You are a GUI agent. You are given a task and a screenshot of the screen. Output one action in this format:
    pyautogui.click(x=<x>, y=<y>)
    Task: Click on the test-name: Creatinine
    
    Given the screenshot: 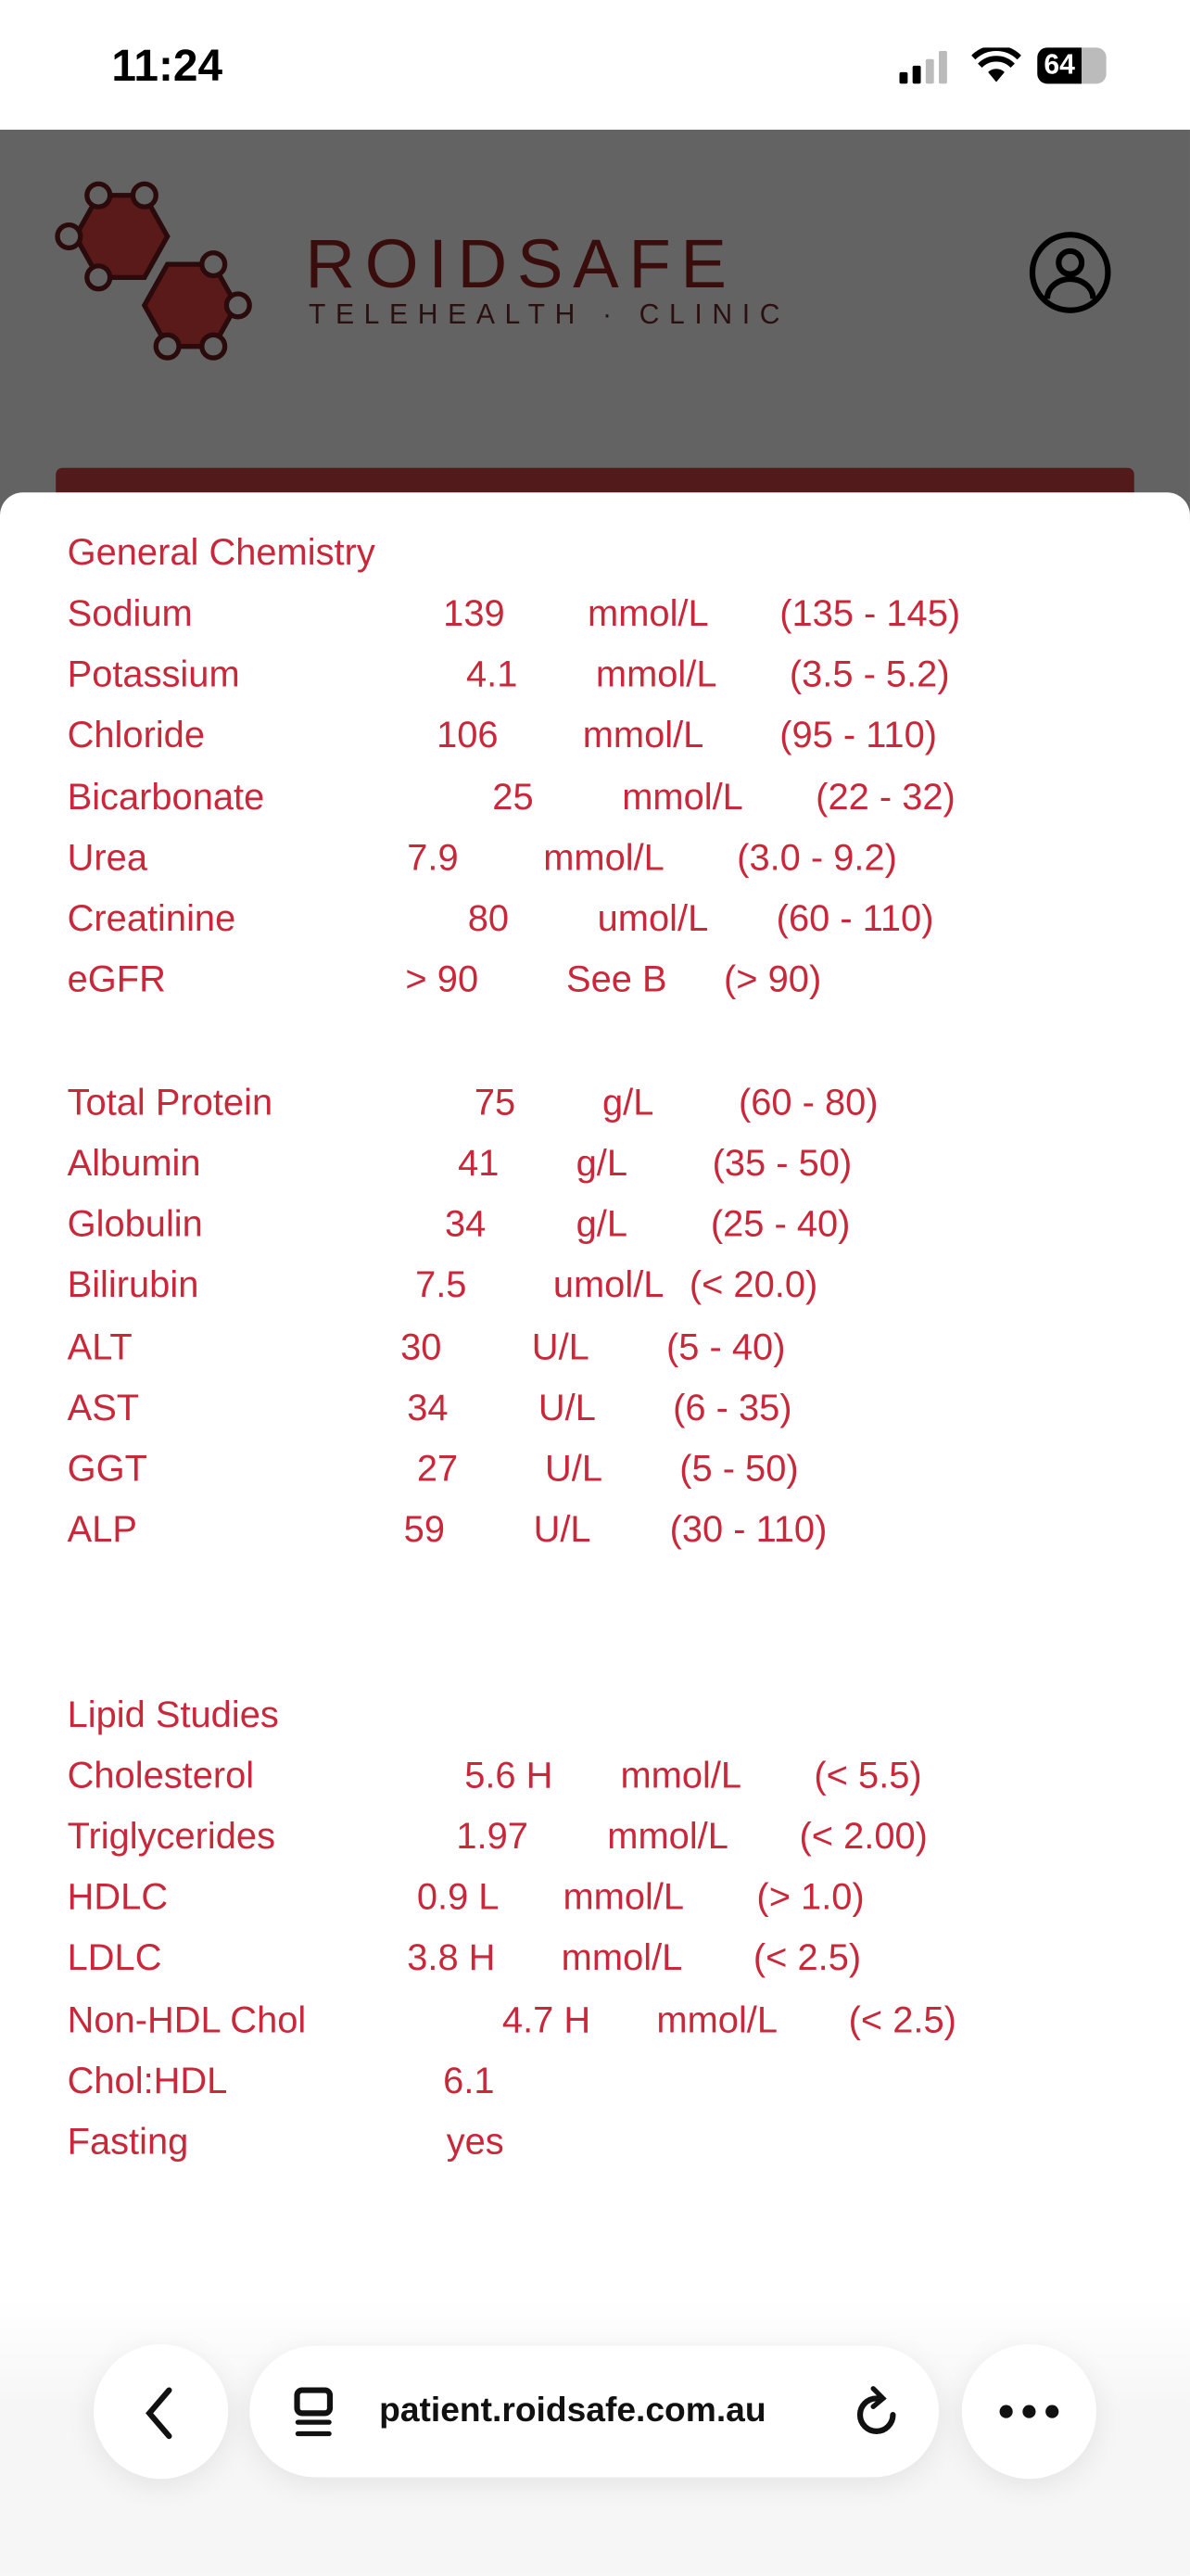 What is the action you would take?
    pyautogui.click(x=151, y=918)
    